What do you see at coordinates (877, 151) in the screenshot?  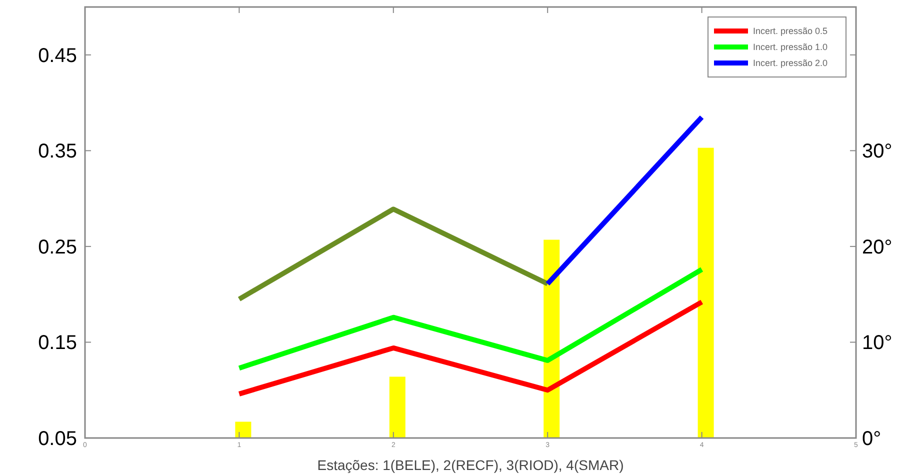 I see `y2-tick-label: 30°` at bounding box center [877, 151].